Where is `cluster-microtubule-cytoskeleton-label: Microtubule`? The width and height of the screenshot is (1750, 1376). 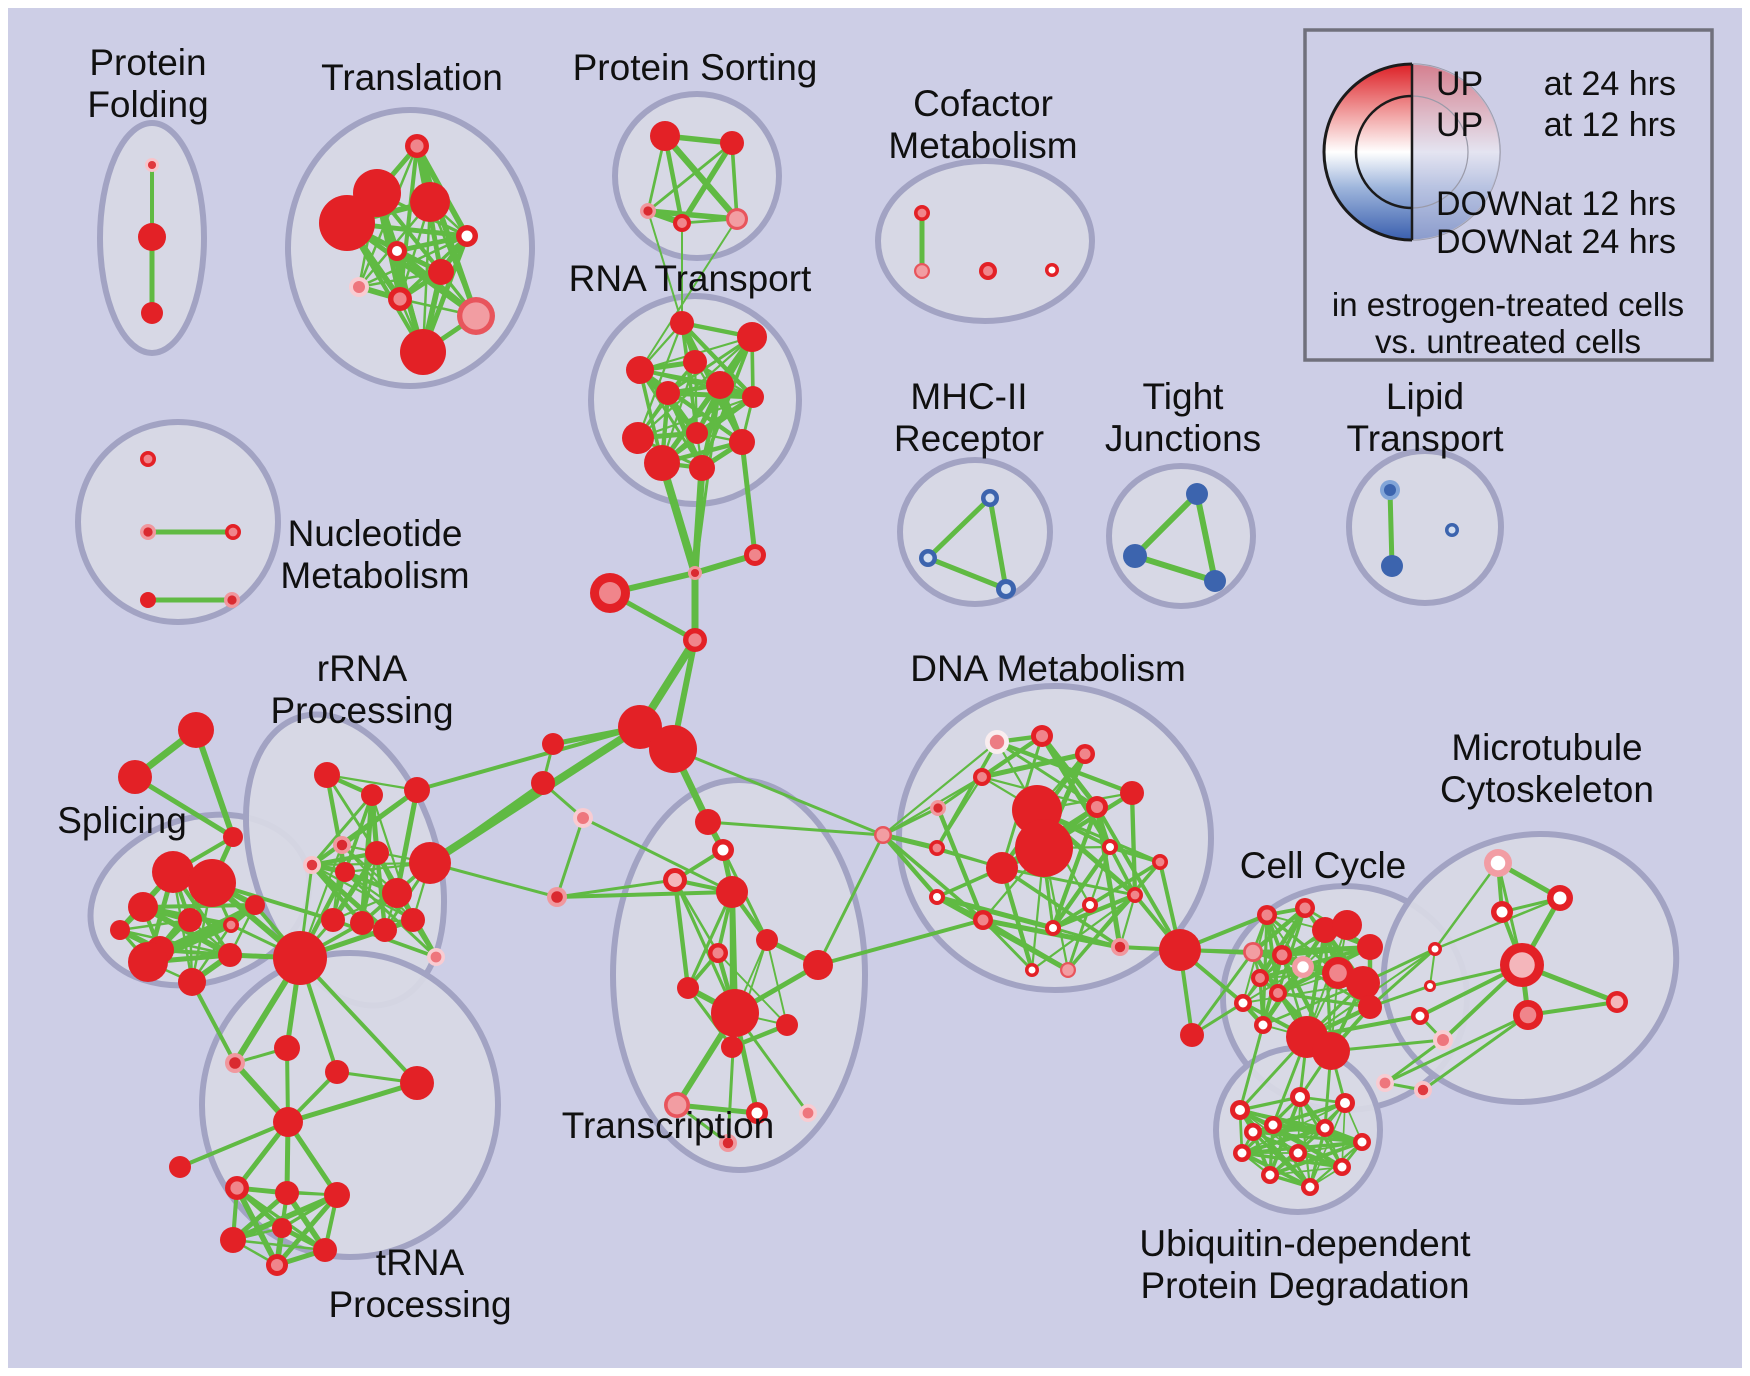
cluster-microtubule-cytoskeleton-label: Microtubule is located at coordinates (1546, 747).